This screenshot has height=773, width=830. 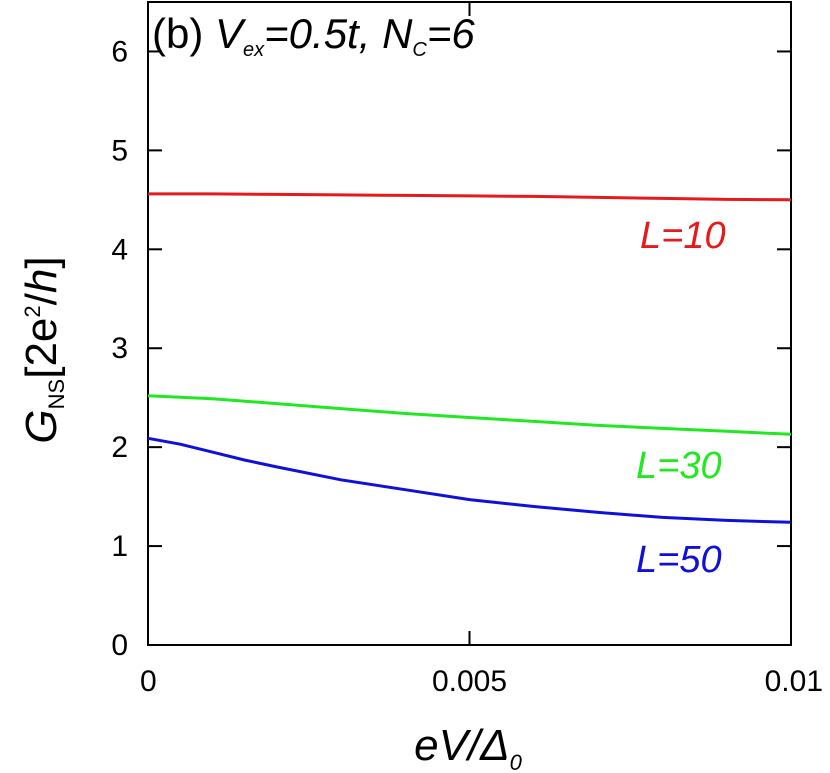 What do you see at coordinates (313, 35) in the screenshot?
I see `chart-title: (b) Vex=0.5t, NC=6` at bounding box center [313, 35].